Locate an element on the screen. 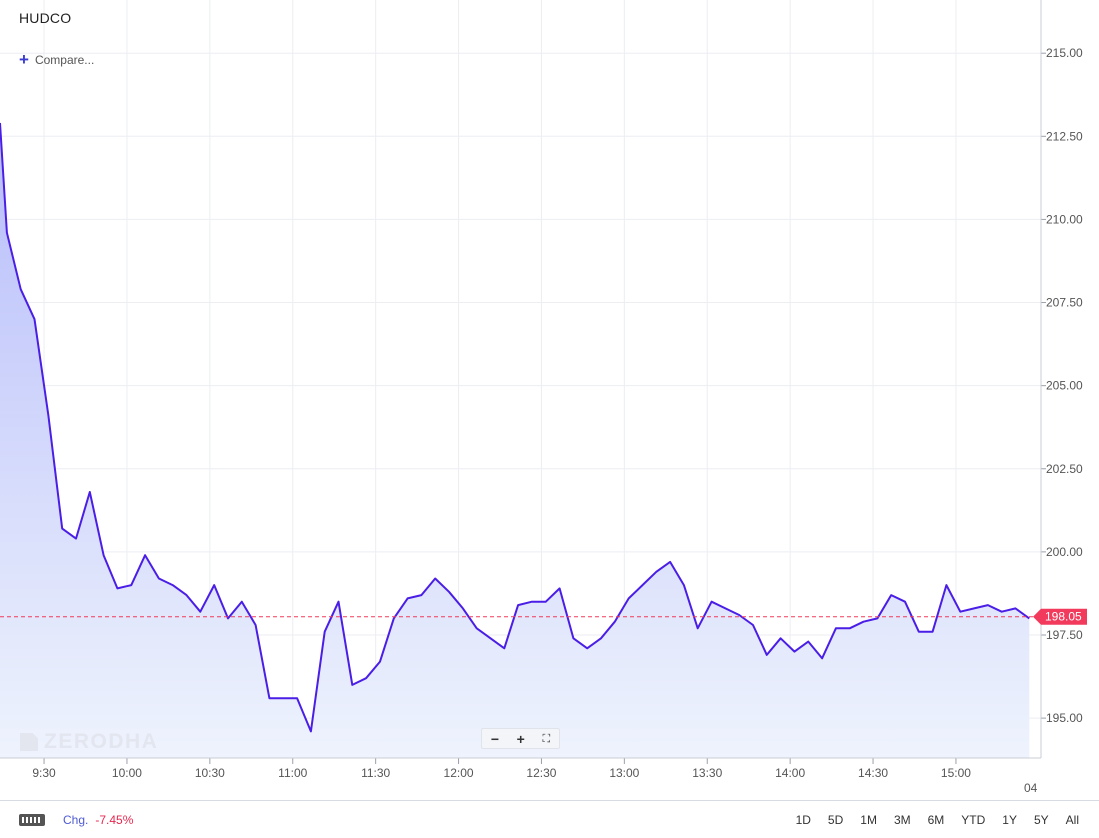 The width and height of the screenshot is (1099, 838). x-tick-label: 9:30 is located at coordinates (44, 773).